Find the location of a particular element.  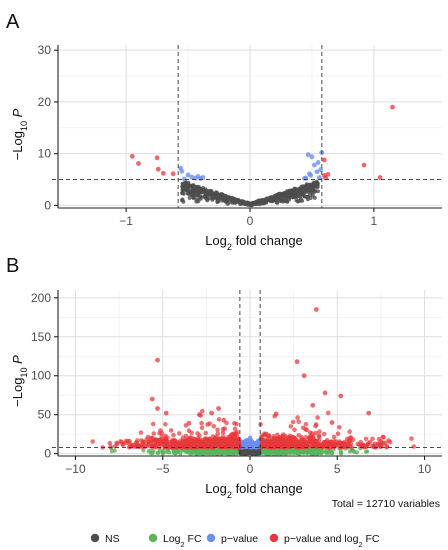

legend-item: p−value and log2 FC is located at coordinates (324, 541).